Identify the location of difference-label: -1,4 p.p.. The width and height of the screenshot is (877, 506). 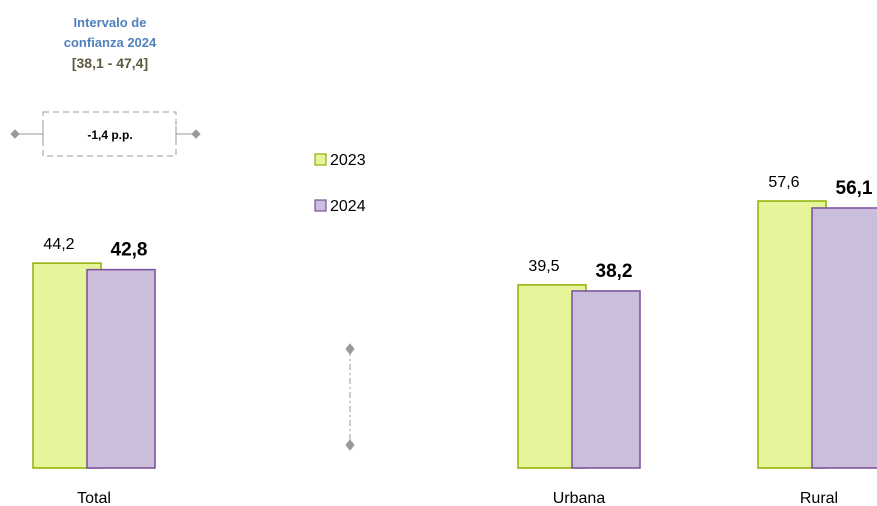
(109, 135).